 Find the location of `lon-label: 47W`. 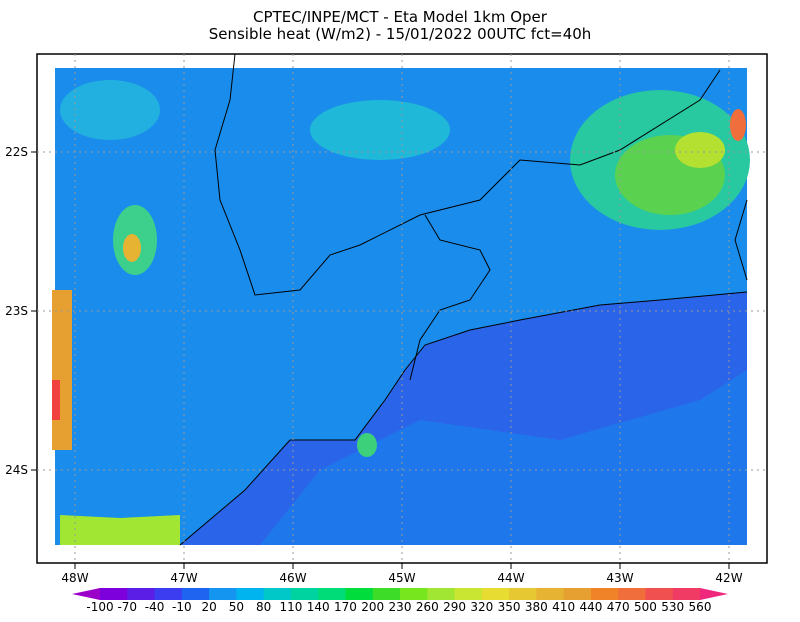

lon-label: 47W is located at coordinates (183, 578).